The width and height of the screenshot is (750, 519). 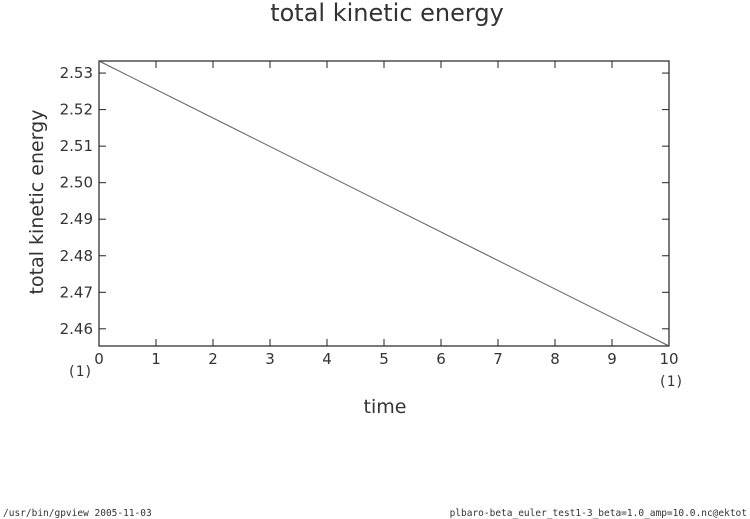 What do you see at coordinates (99, 359) in the screenshot?
I see `x-tick-label: 0` at bounding box center [99, 359].